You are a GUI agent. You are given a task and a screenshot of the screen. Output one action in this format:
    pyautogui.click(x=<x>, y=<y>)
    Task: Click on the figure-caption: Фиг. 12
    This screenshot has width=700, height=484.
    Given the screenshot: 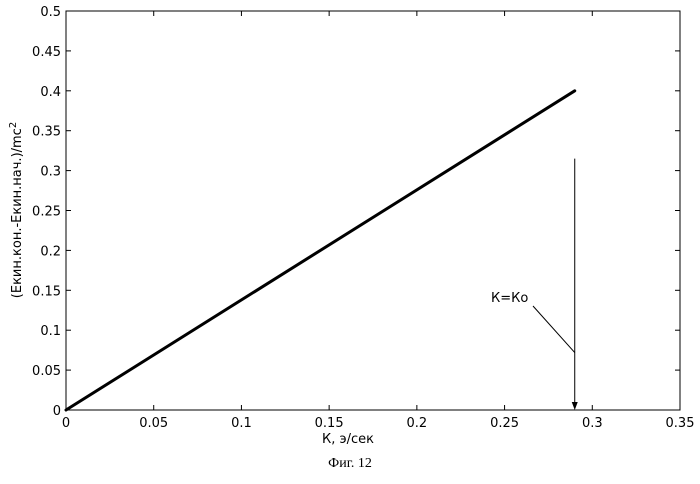 What is the action you would take?
    pyautogui.click(x=350, y=464)
    